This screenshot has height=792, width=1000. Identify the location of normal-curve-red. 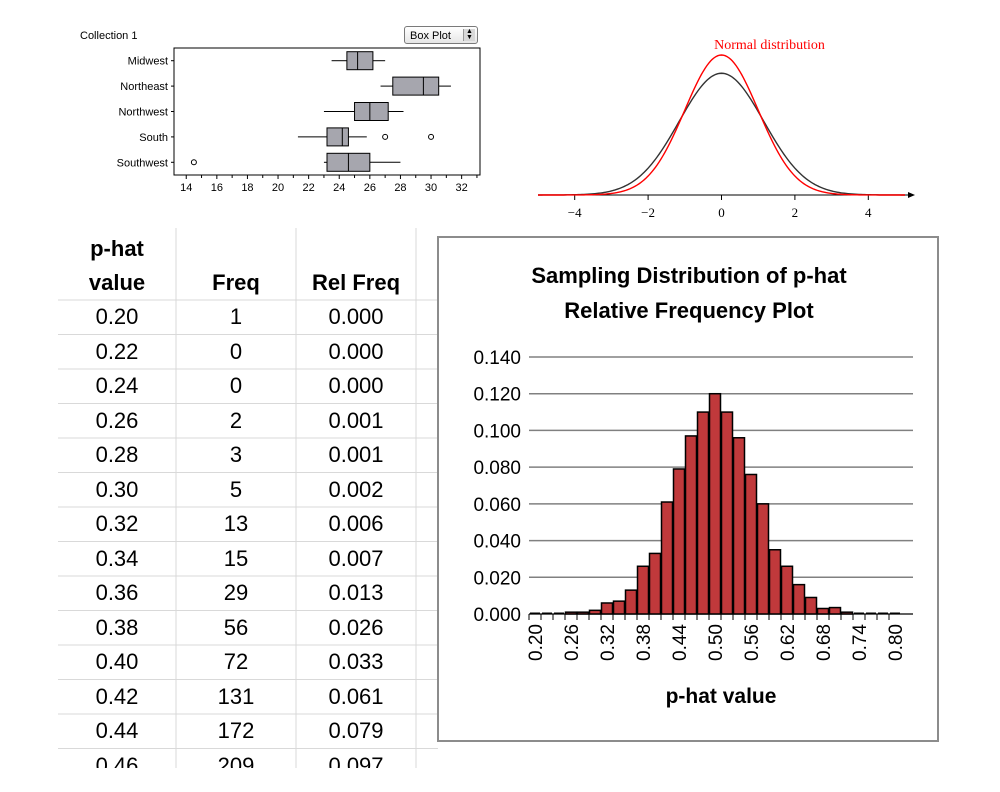
(721, 125).